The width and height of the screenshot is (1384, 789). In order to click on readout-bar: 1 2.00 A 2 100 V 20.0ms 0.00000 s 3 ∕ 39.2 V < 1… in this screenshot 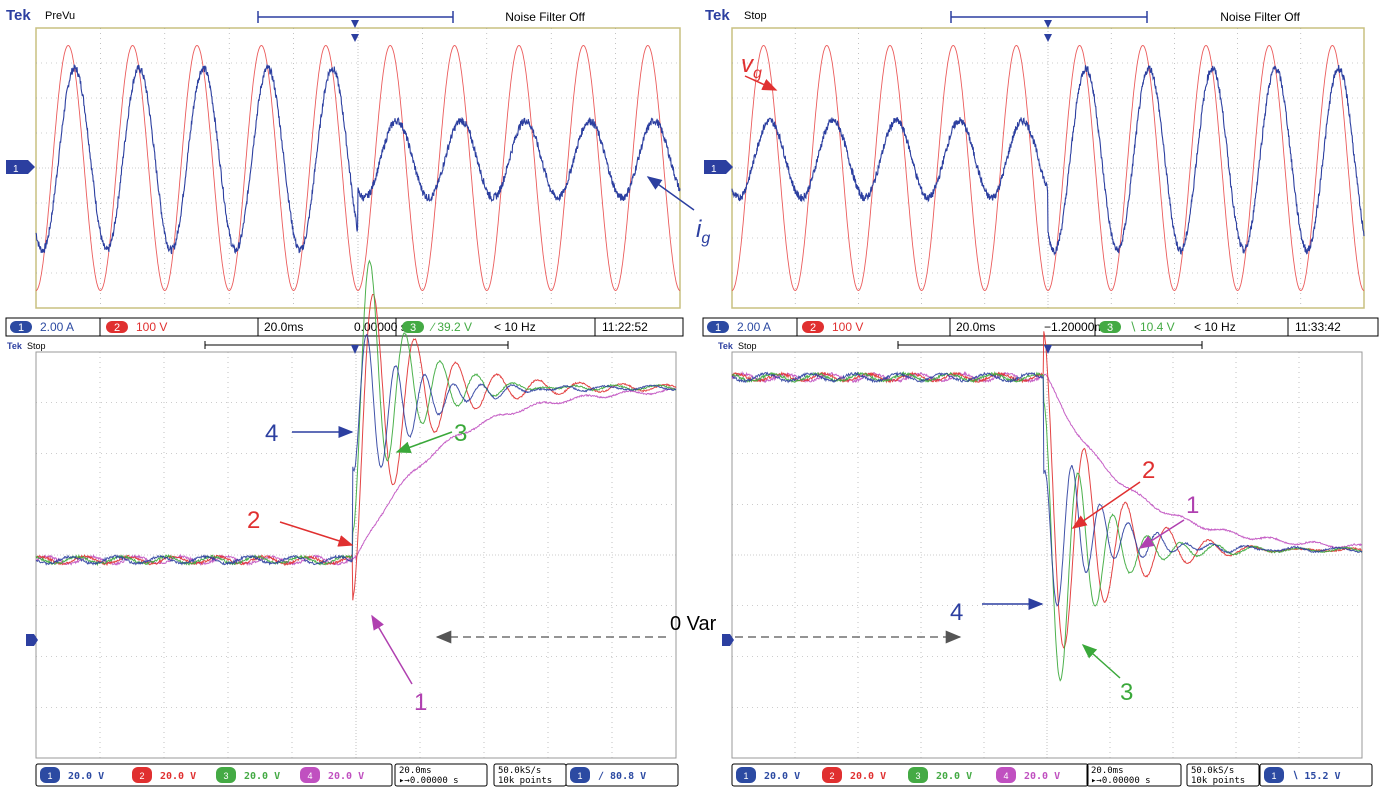, I will do `click(344, 327)`.